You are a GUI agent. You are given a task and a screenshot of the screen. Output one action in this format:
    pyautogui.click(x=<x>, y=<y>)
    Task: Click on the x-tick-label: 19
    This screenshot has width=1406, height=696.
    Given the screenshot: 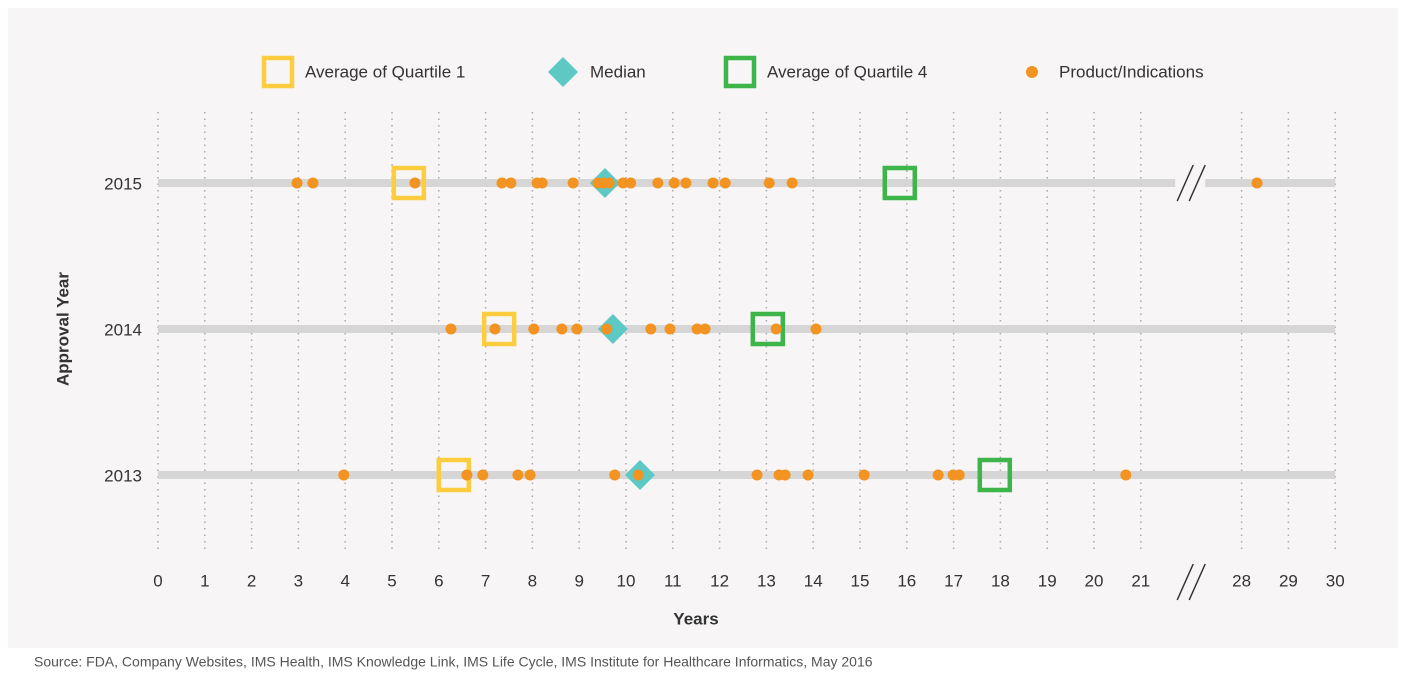 What is the action you would take?
    pyautogui.click(x=1047, y=580)
    